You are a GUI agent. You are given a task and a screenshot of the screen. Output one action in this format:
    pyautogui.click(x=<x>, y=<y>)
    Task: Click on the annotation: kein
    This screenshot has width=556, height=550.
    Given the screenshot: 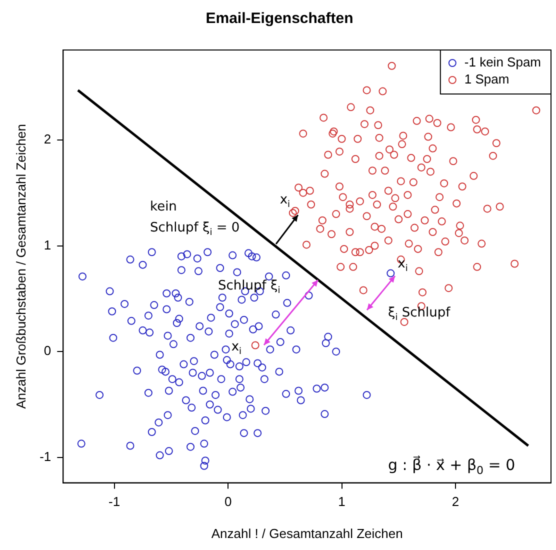 What is the action you would take?
    pyautogui.click(x=163, y=206)
    